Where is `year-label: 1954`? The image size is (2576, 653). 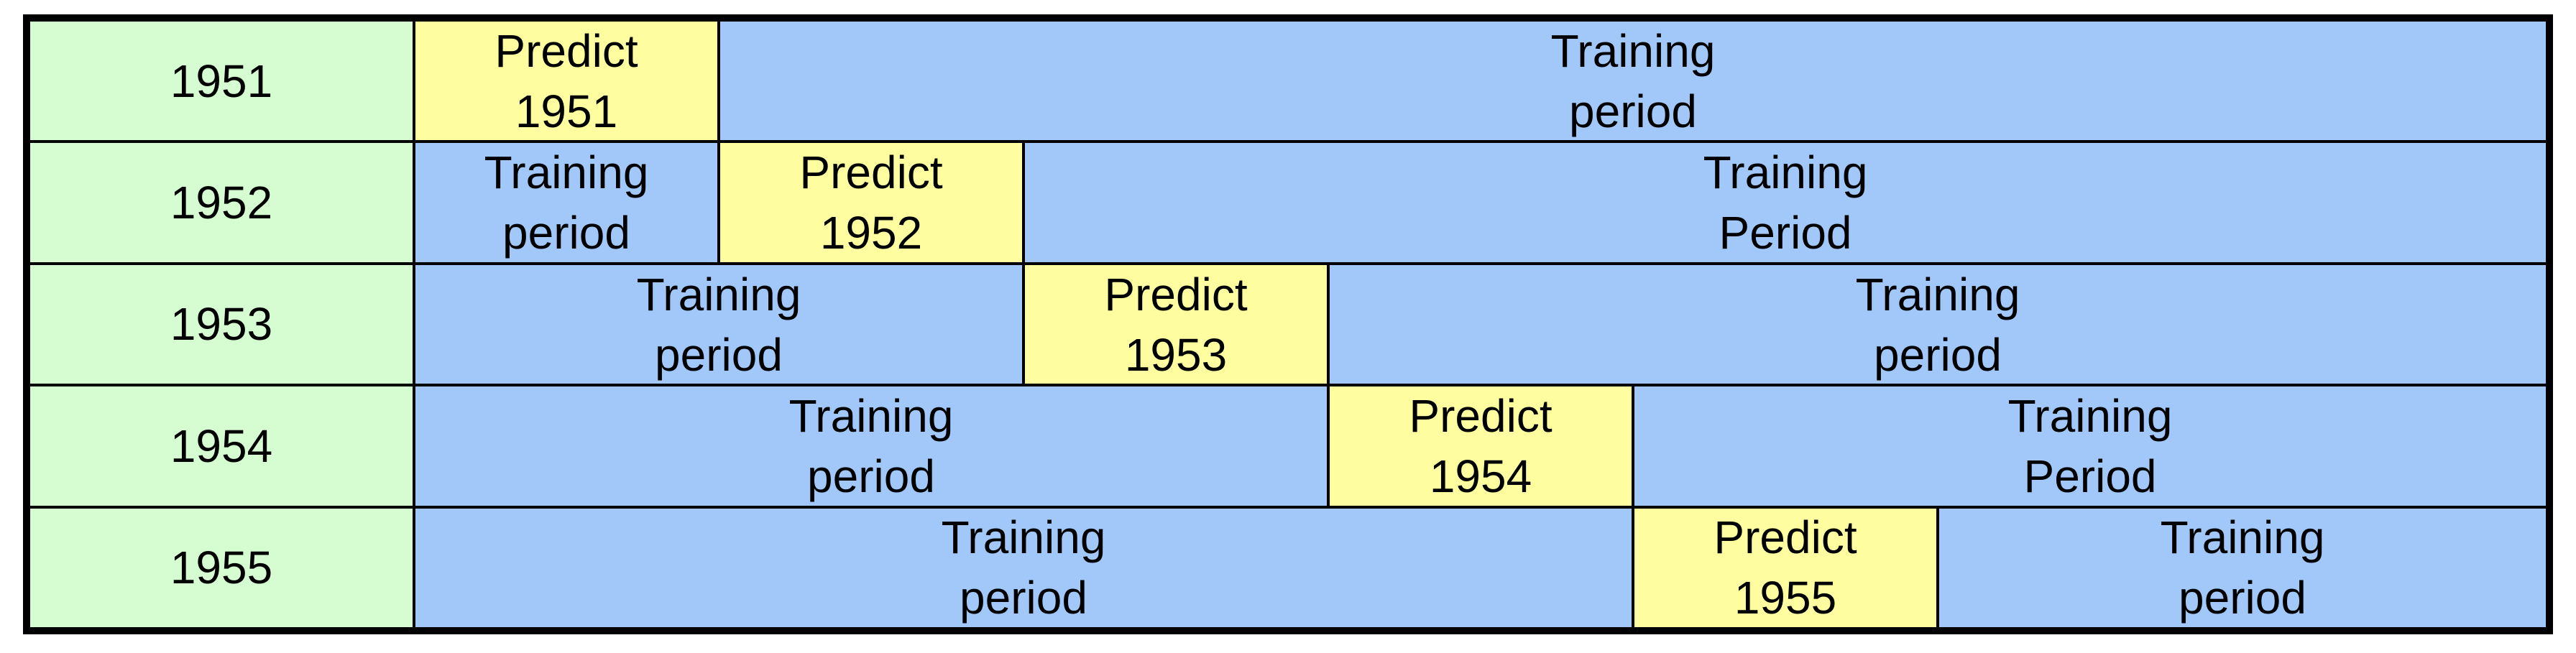
year-label: 1954 is located at coordinates (221, 446).